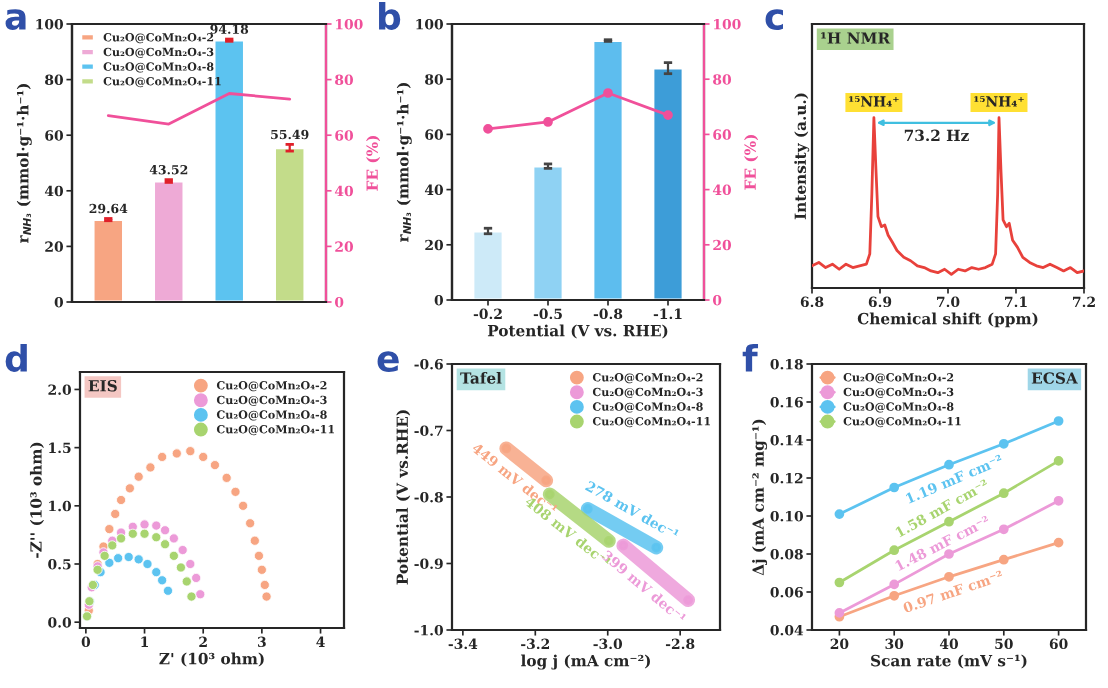 The width and height of the screenshot is (1108, 688). Describe the element at coordinates (16, 358) in the screenshot. I see `text: d` at that location.